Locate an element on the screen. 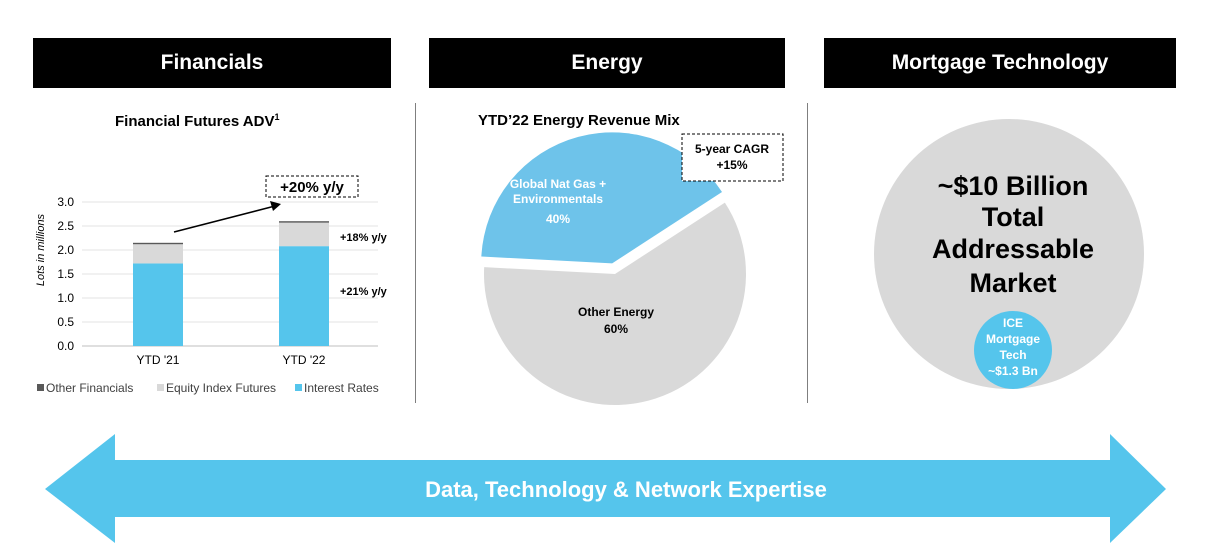 The image size is (1209, 545). x-tick-label: YTD '22 is located at coordinates (304, 360).